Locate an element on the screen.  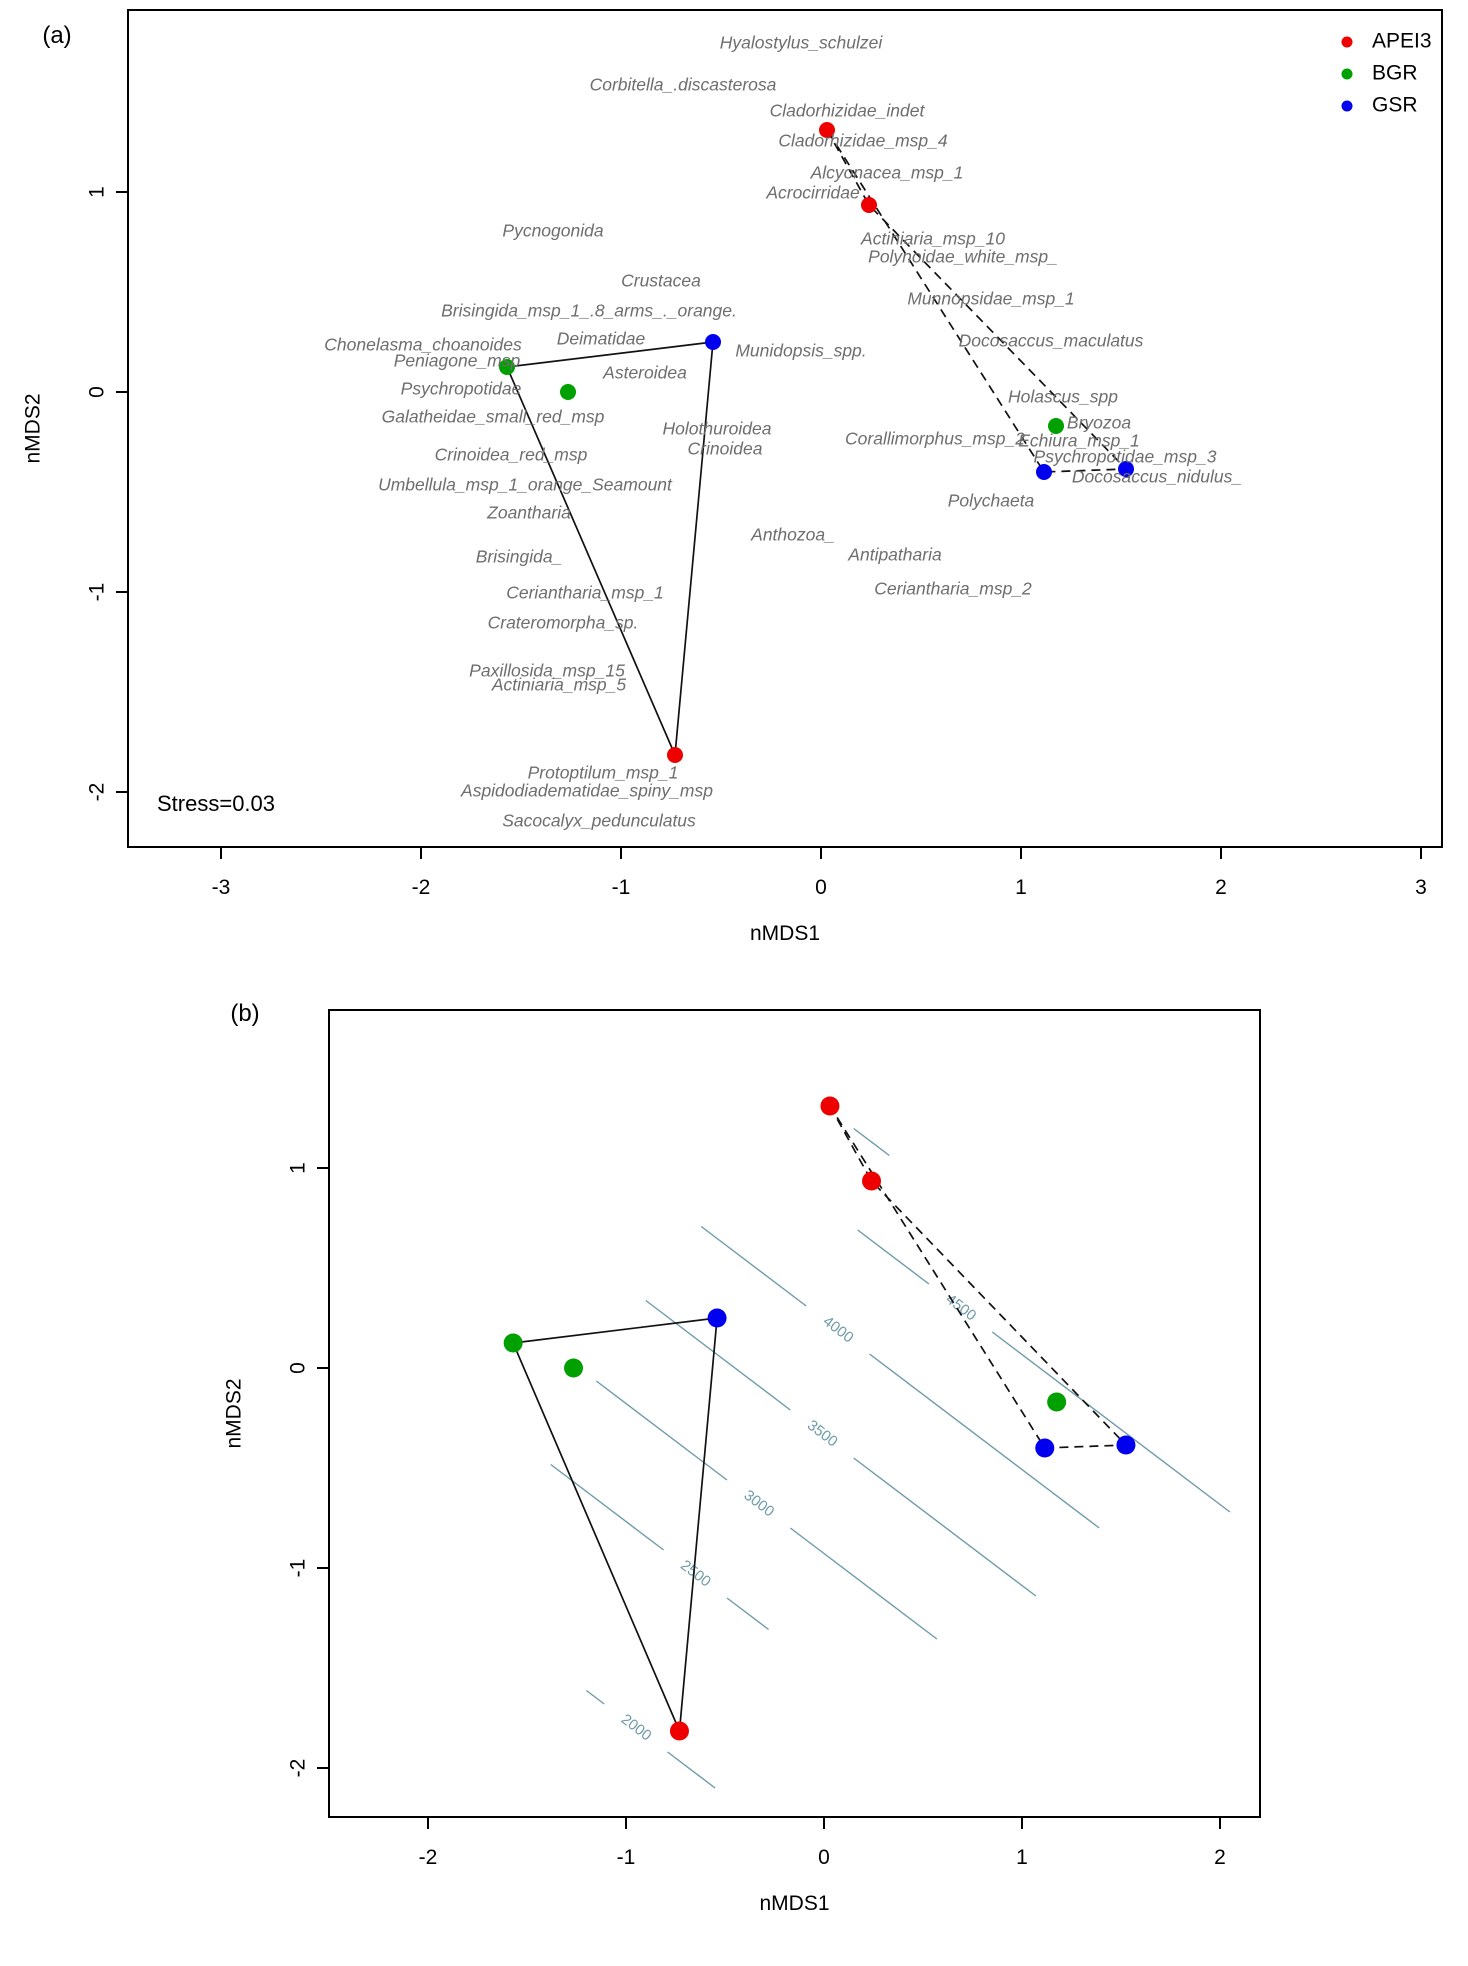
contour-label-group: 3000 is located at coordinates (759, 1504).